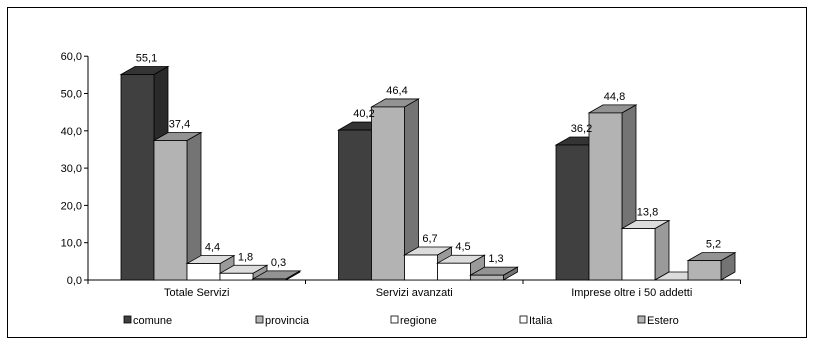  I want to click on data-label: 4,4, so click(212, 248).